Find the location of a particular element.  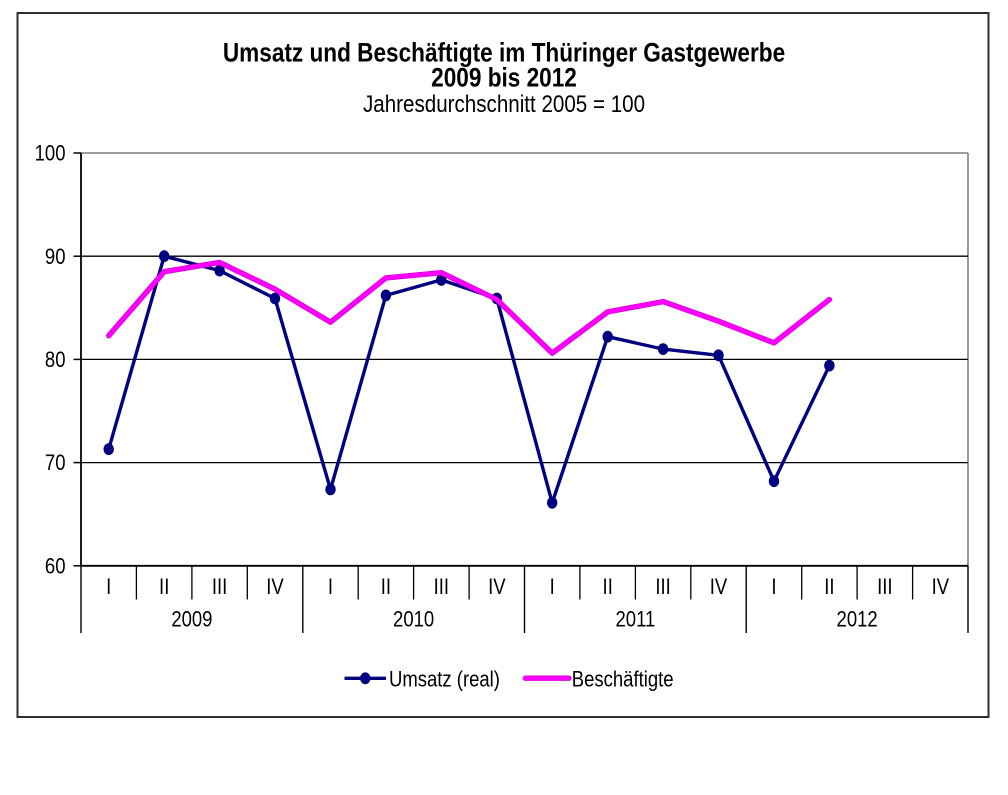

svg-text: 2009 is located at coordinates (191, 620).